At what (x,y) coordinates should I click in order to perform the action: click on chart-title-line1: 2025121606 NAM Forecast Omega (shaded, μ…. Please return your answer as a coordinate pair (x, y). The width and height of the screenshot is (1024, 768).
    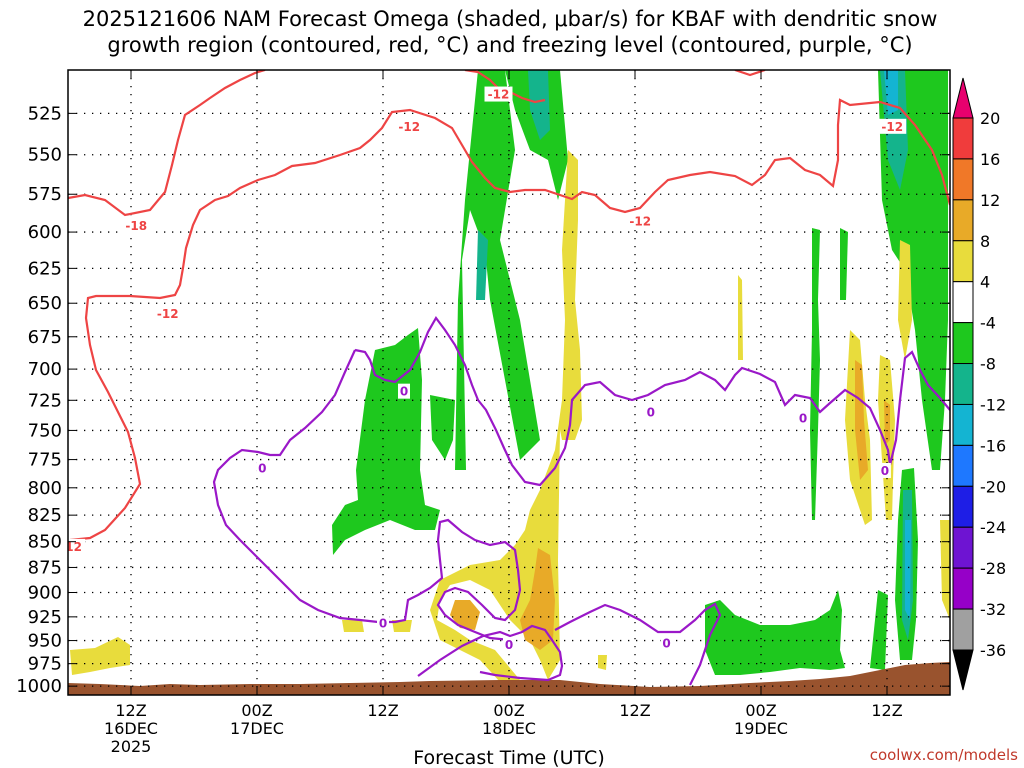
    Looking at the image, I should click on (510, 19).